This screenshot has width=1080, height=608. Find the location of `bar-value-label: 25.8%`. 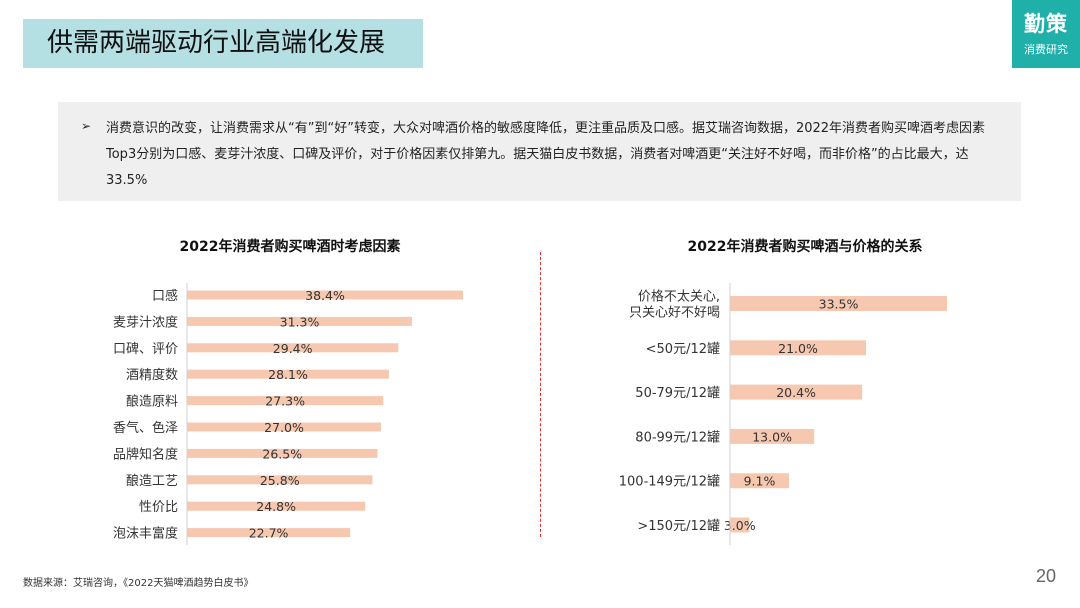

bar-value-label: 25.8% is located at coordinates (280, 480).